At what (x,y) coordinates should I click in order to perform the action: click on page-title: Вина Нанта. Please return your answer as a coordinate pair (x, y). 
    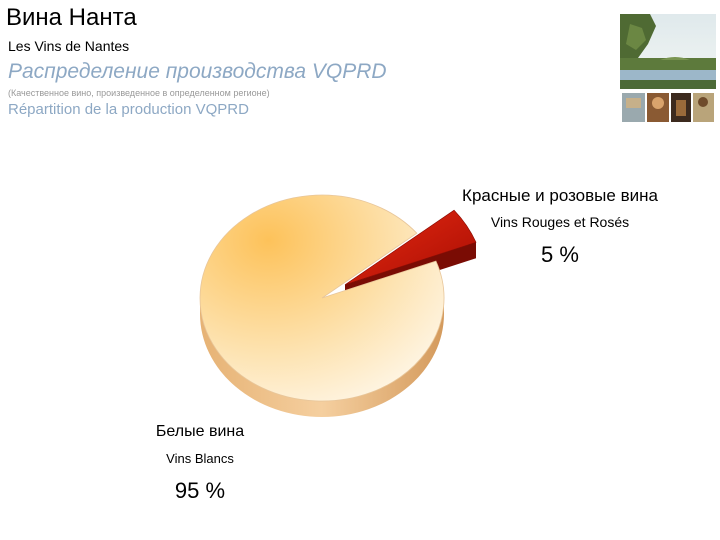
    Looking at the image, I should click on (71, 17).